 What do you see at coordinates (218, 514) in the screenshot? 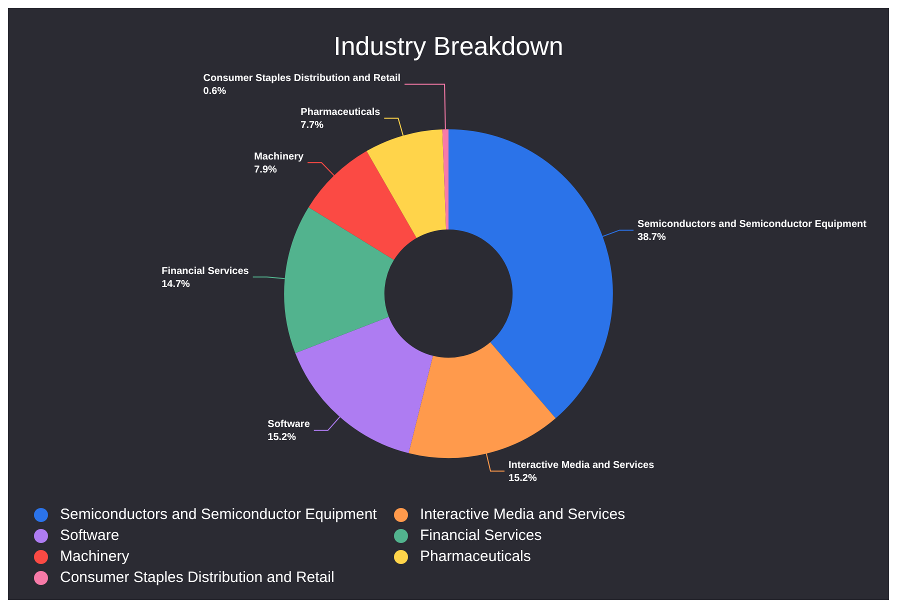
I see `legend-label: Semiconductors and Semiconductor Equipment` at bounding box center [218, 514].